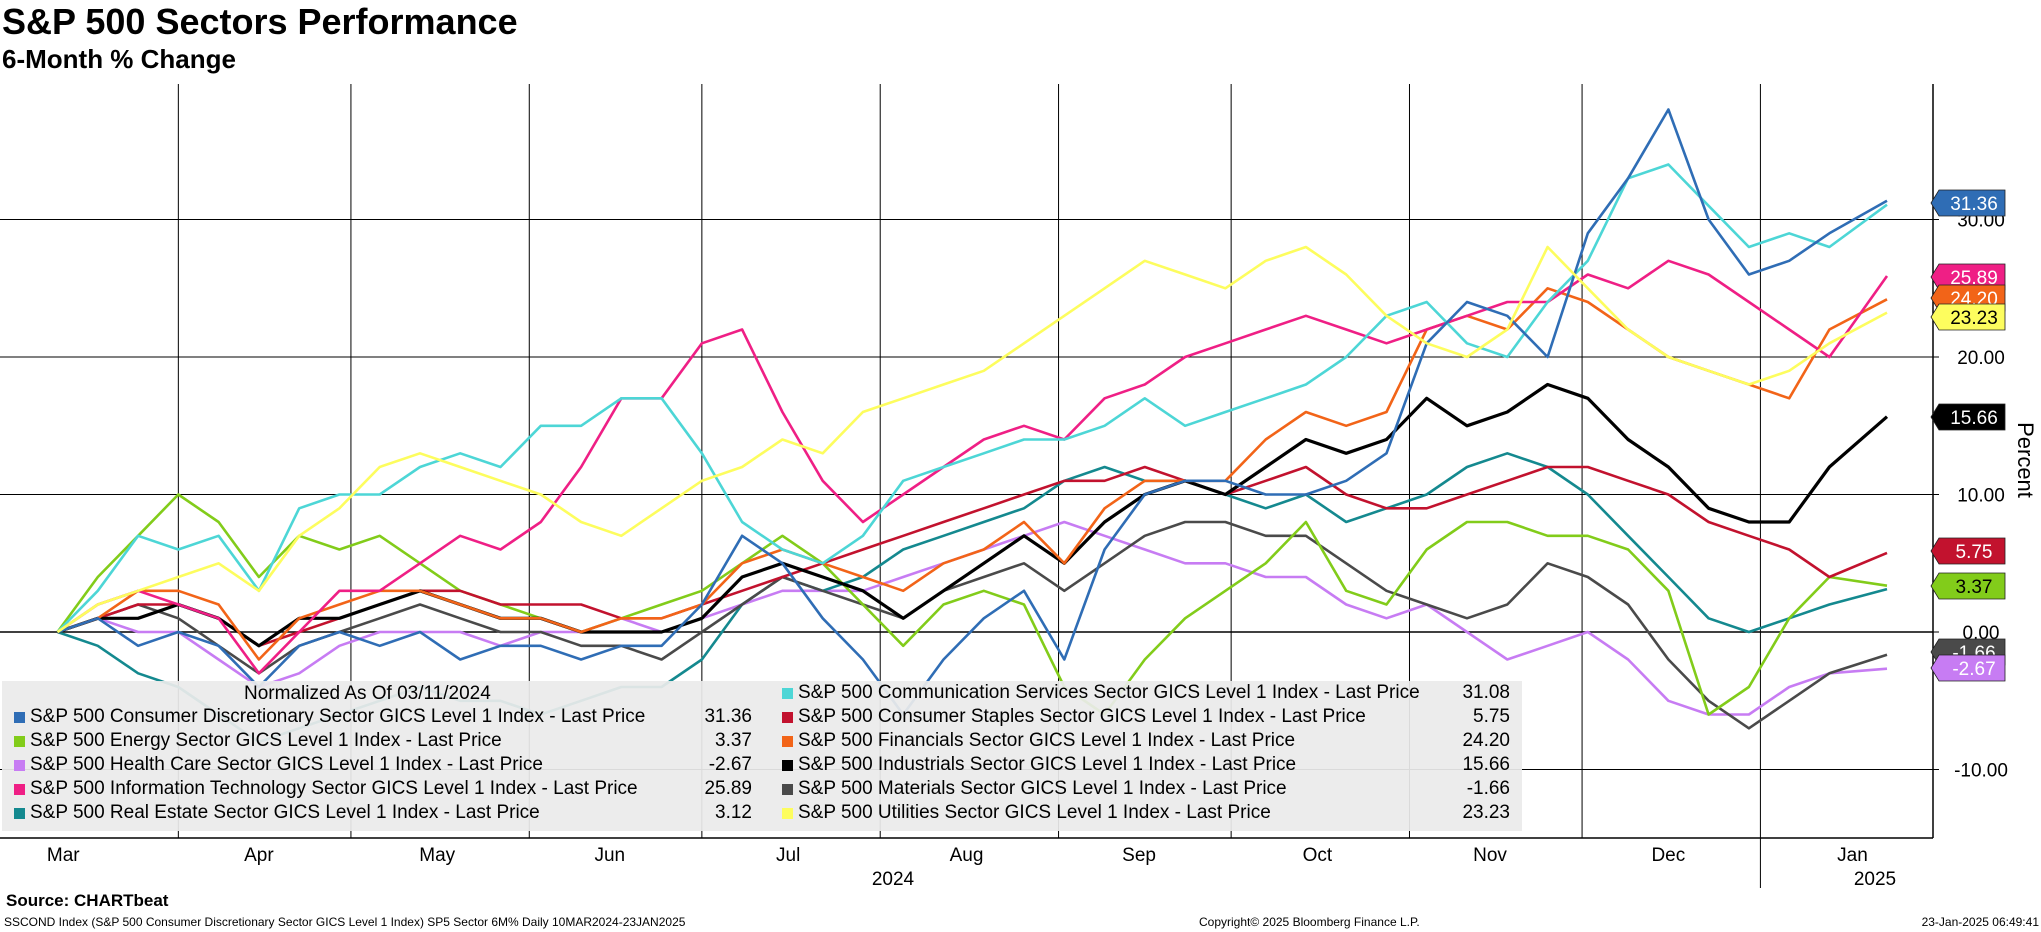  Describe the element at coordinates (967, 855) in the screenshot. I see `x-tick-label-aug: Aug` at that location.